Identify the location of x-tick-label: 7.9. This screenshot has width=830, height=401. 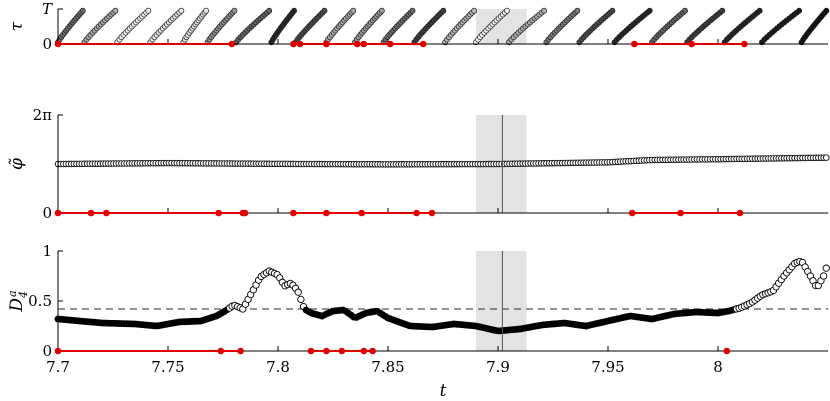
(498, 367).